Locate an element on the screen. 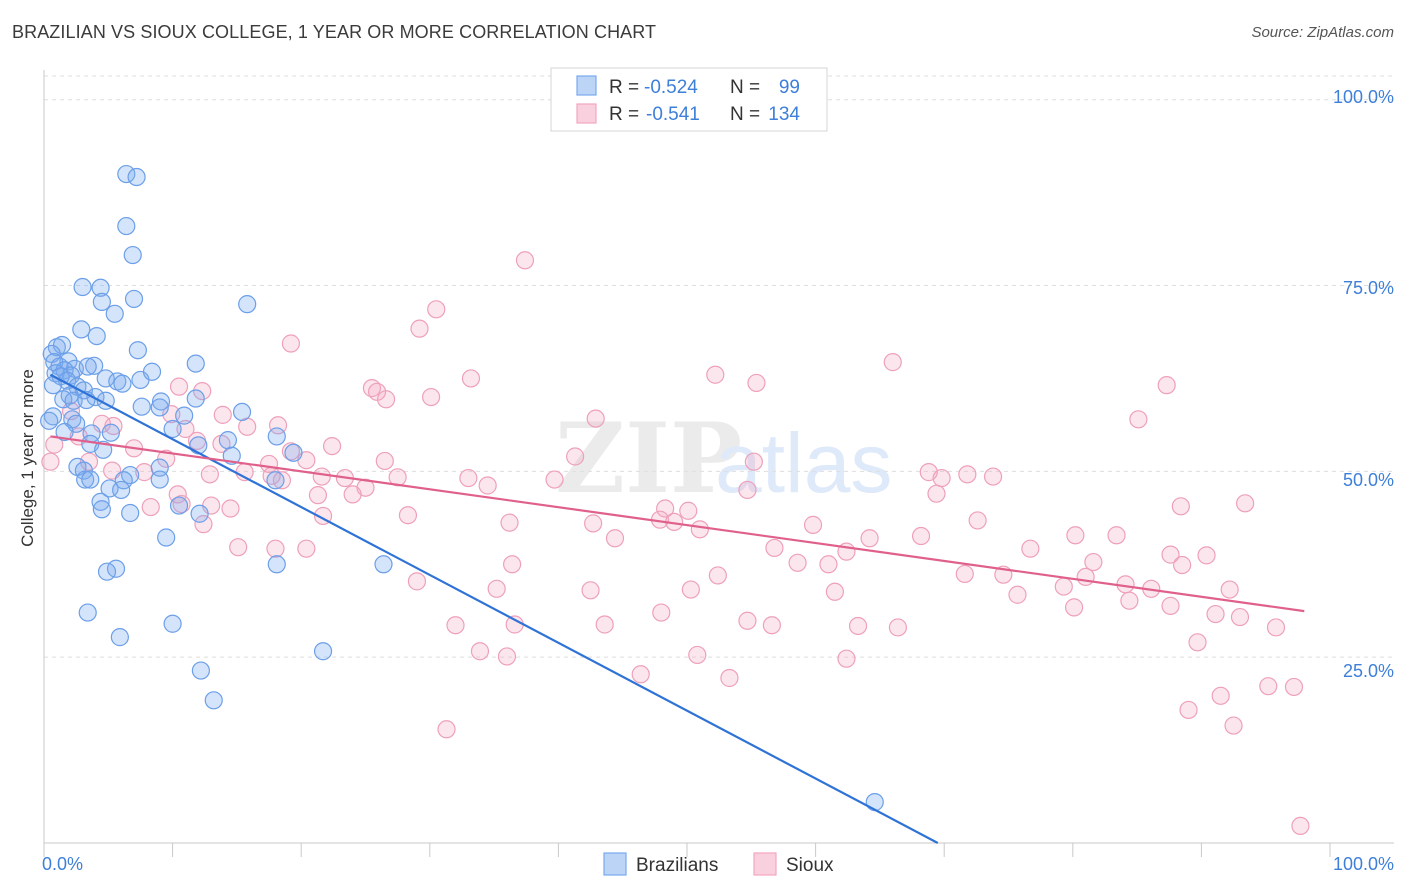  stats-r-label-sioux: R = is located at coordinates (624, 114).